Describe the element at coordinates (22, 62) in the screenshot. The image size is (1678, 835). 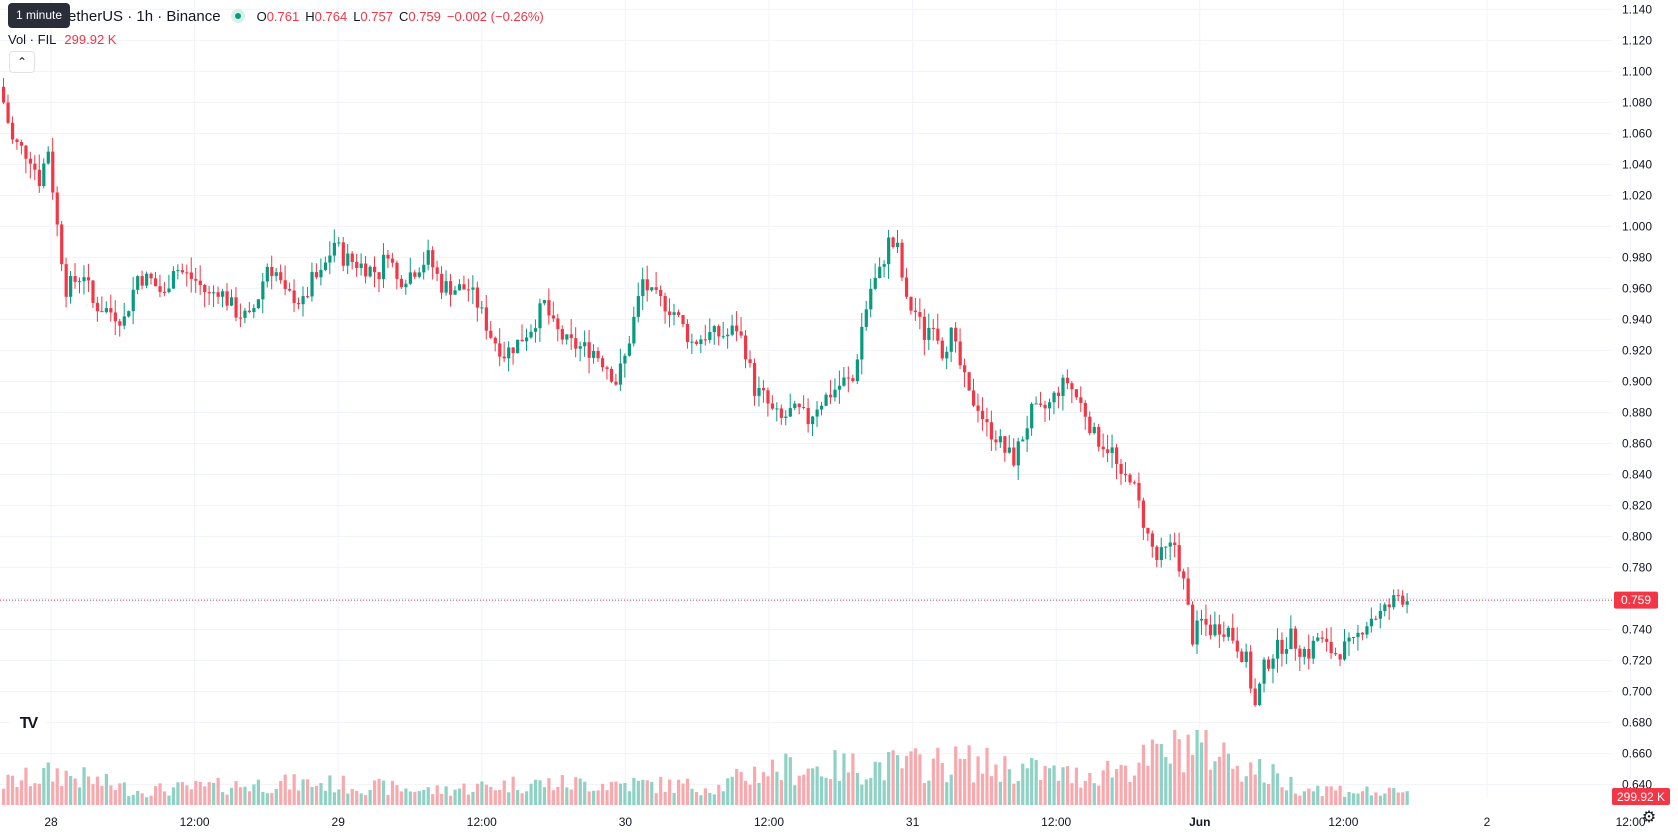
I see `collapse-legend-button: ⌃` at that location.